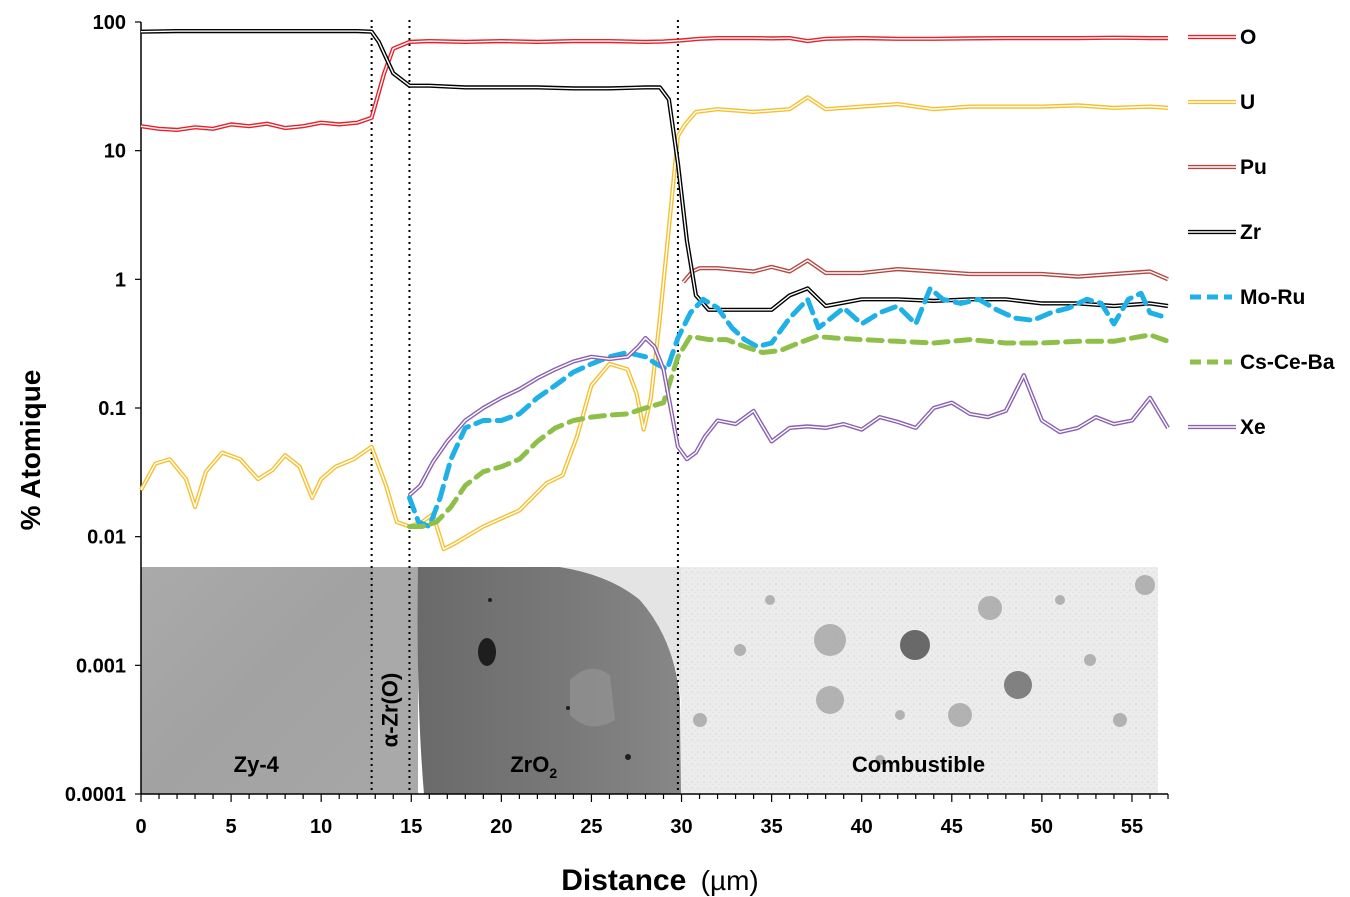 The height and width of the screenshot is (897, 1350). Describe the element at coordinates (553, 773) in the screenshot. I see `region-label-subscript: 2` at that location.